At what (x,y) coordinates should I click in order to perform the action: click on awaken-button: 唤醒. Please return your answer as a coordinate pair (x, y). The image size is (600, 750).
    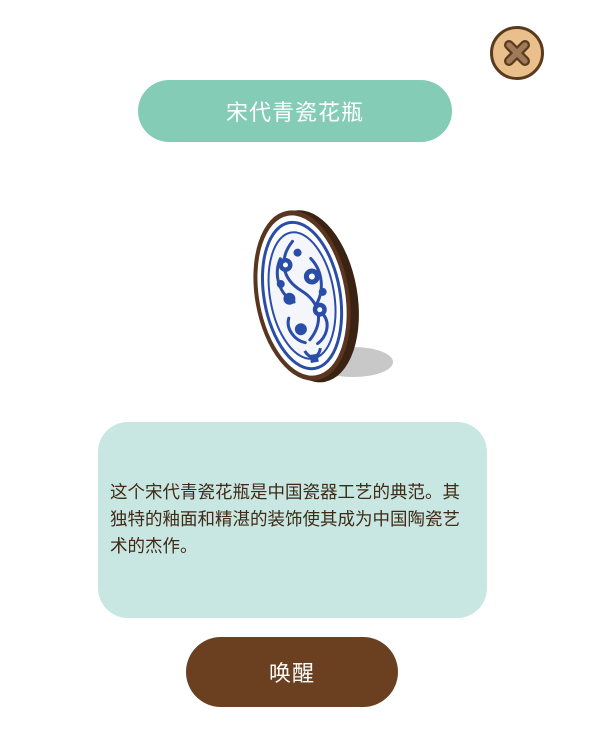
    Looking at the image, I should click on (292, 672).